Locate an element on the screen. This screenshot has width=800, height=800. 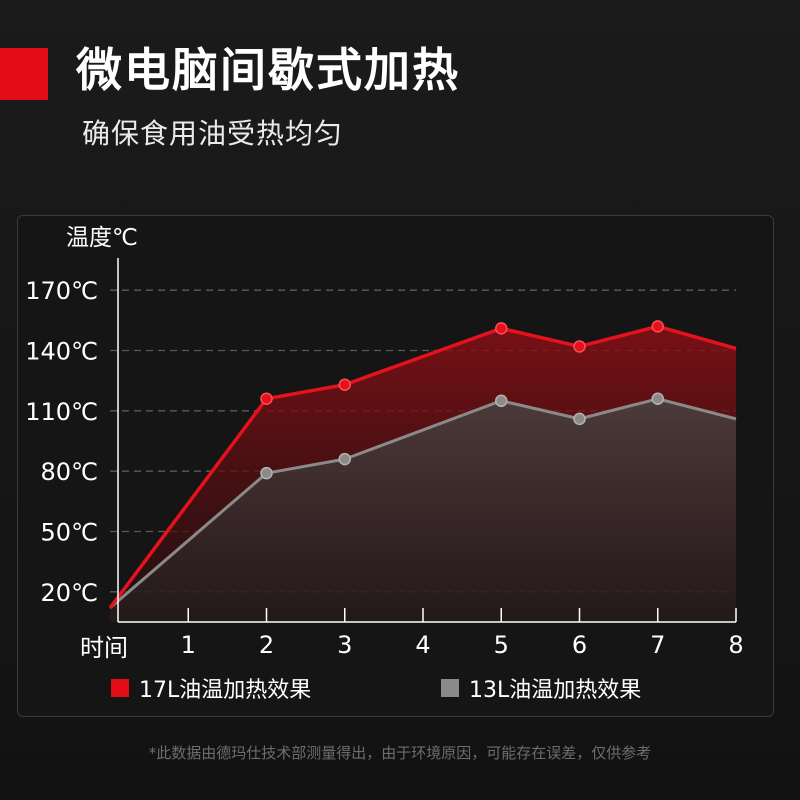
x-tick-label: 7 is located at coordinates (657, 645).